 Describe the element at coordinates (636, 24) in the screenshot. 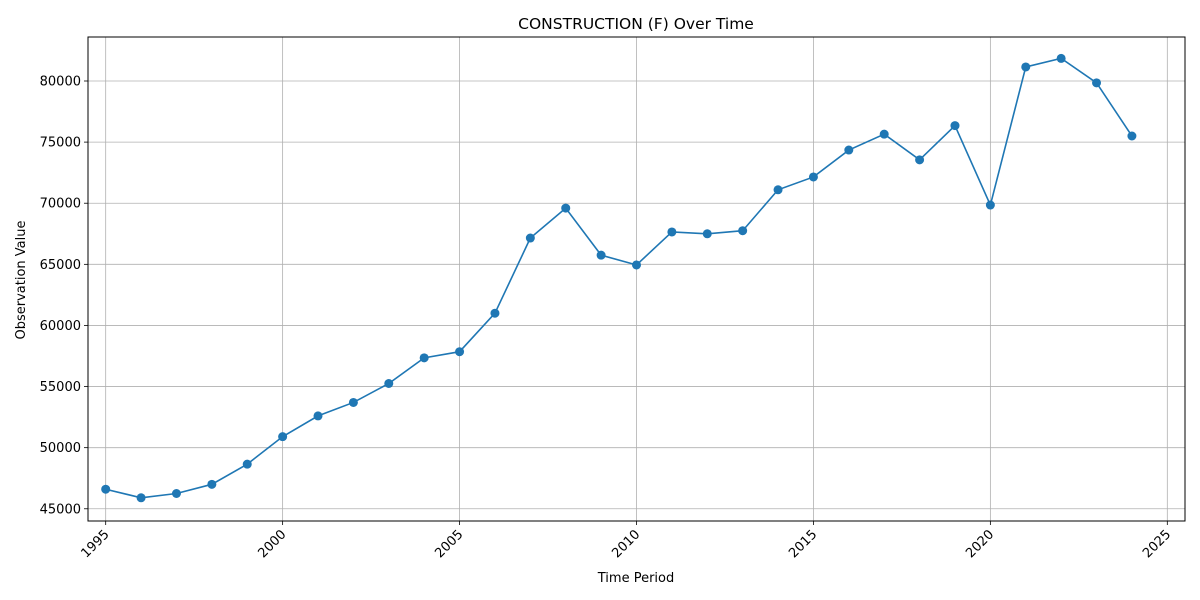

I see `chart-title: CONSTRUCTION (F) Over Time` at that location.